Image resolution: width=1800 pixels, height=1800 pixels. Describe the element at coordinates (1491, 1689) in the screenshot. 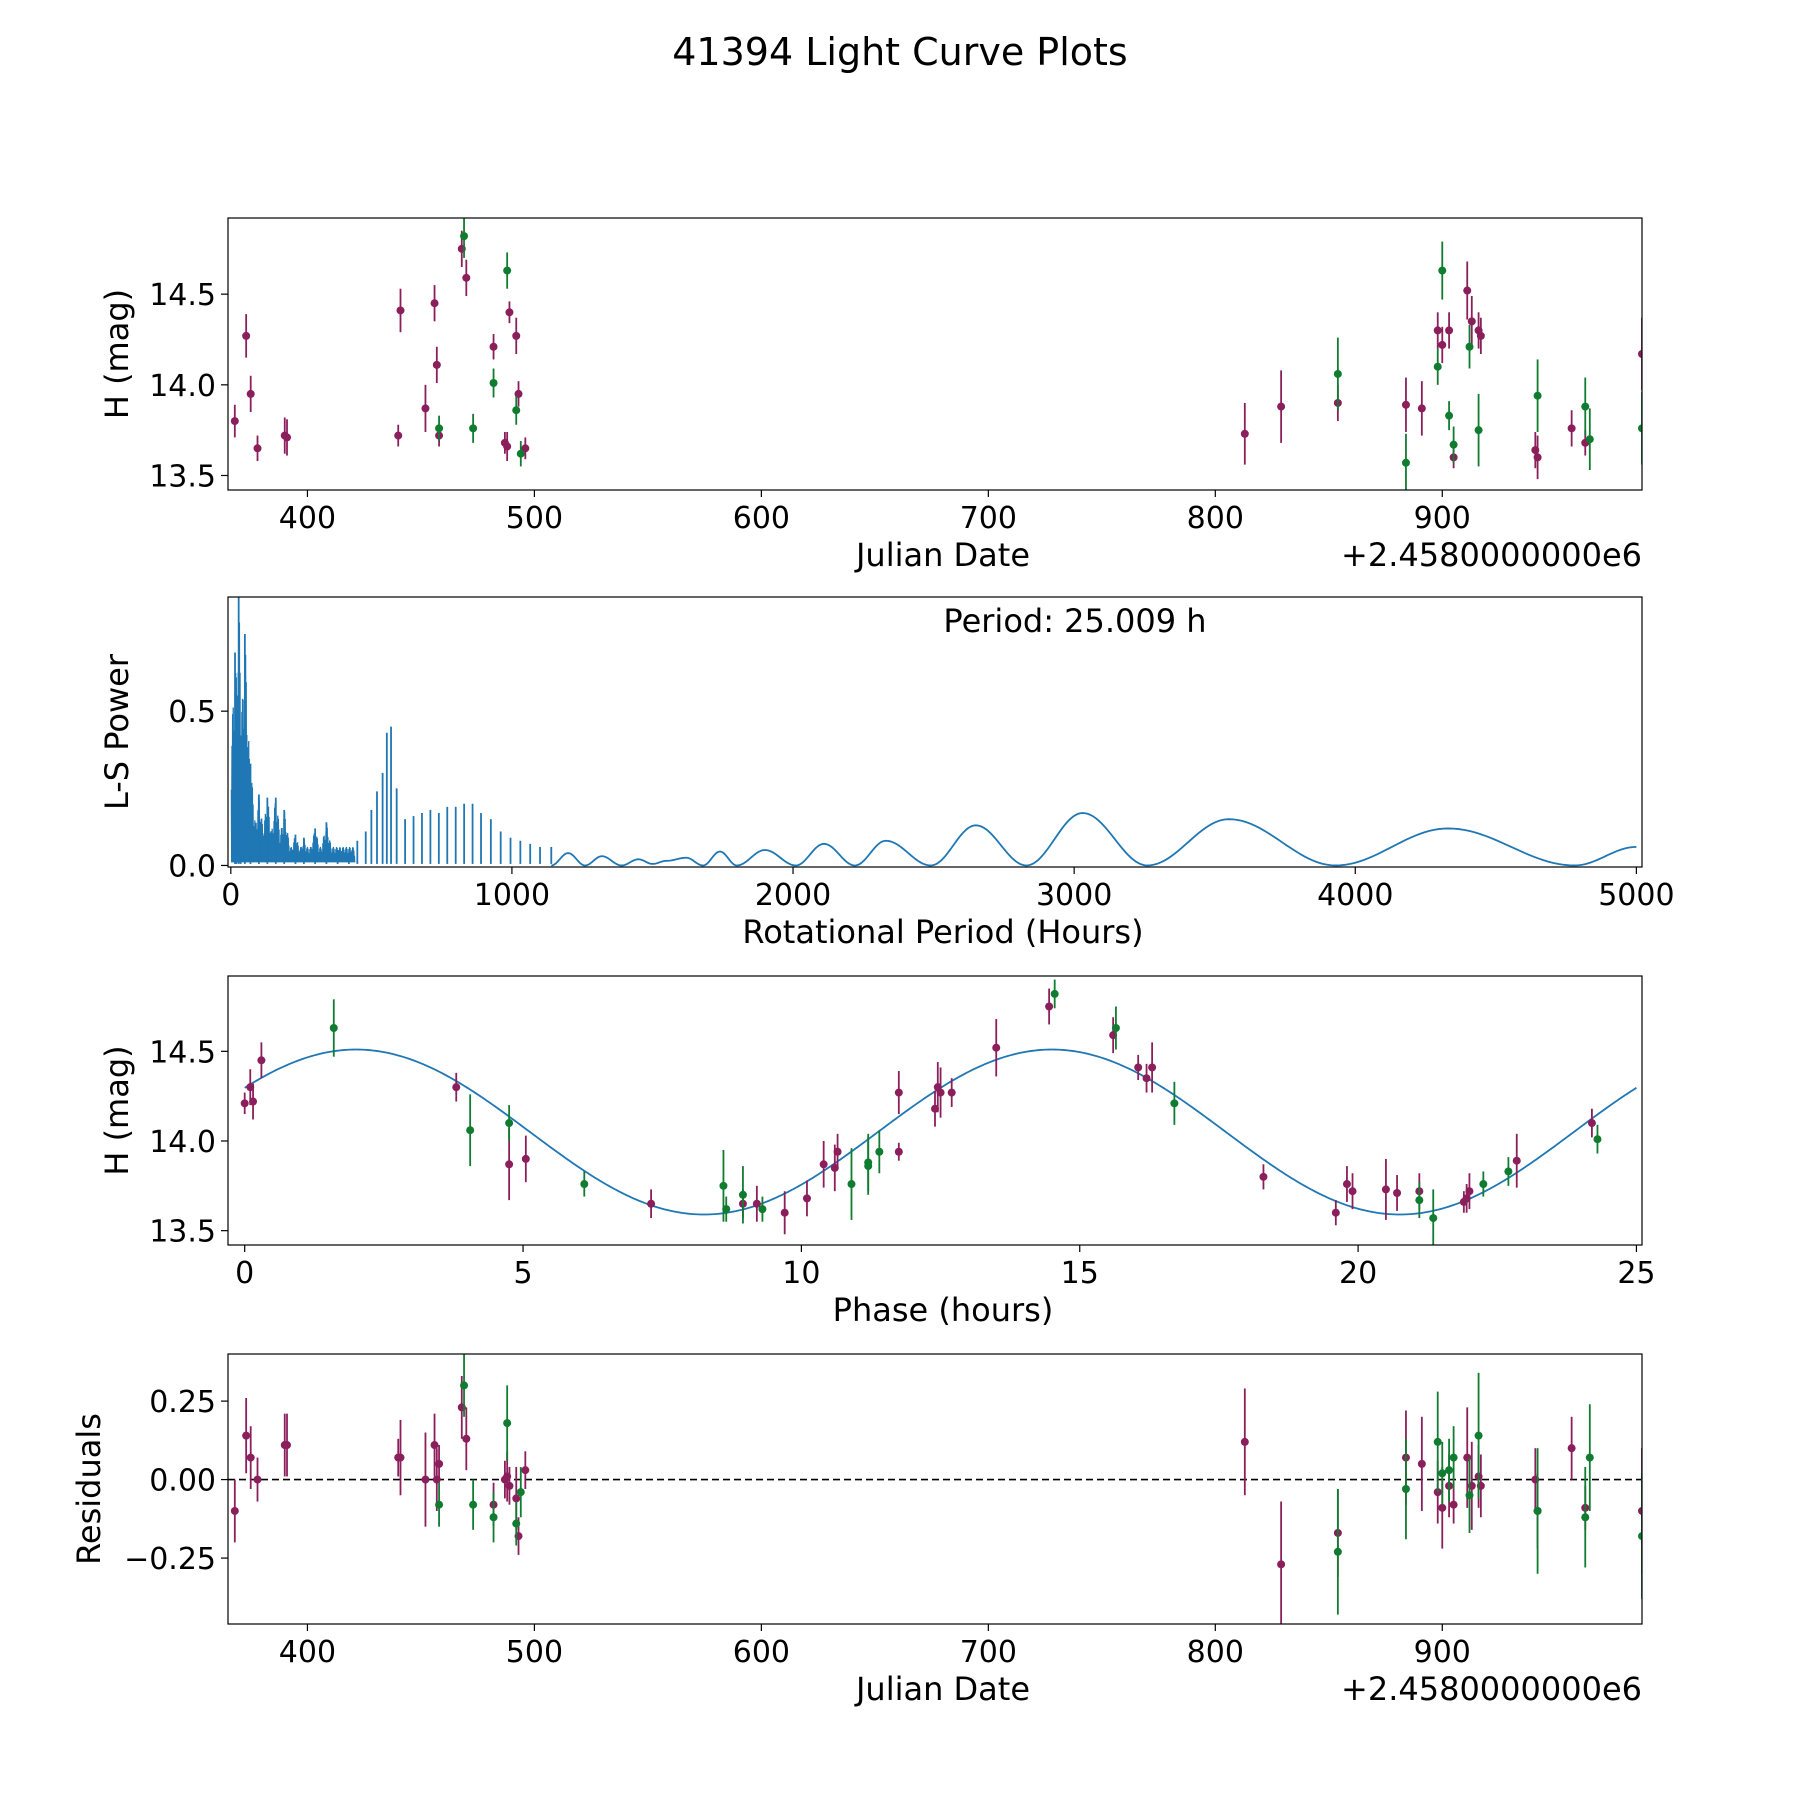

I see `x-offset-text: +2.4580000000e6` at that location.